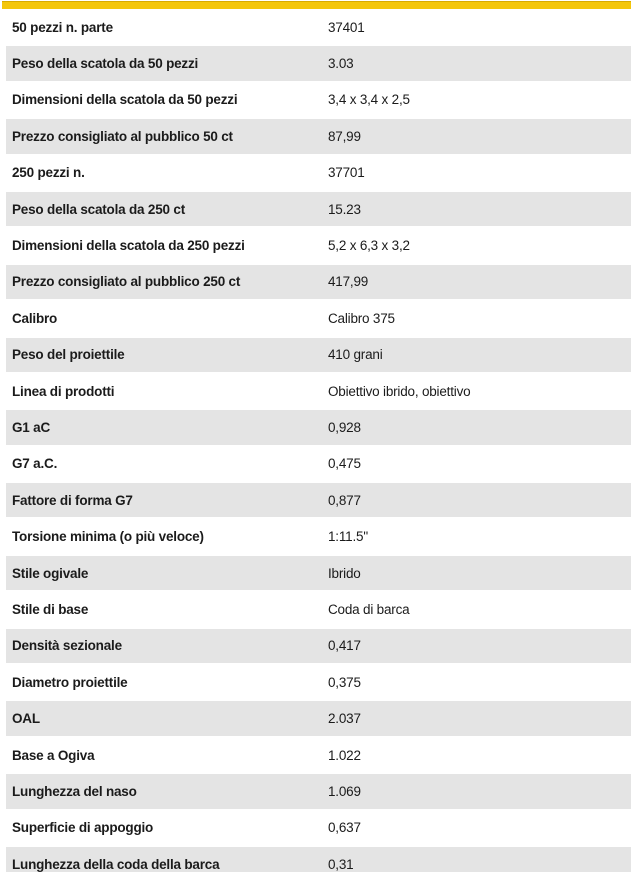 The height and width of the screenshot is (872, 631). Describe the element at coordinates (344, 573) in the screenshot. I see `spec-value: Ibrido` at that location.